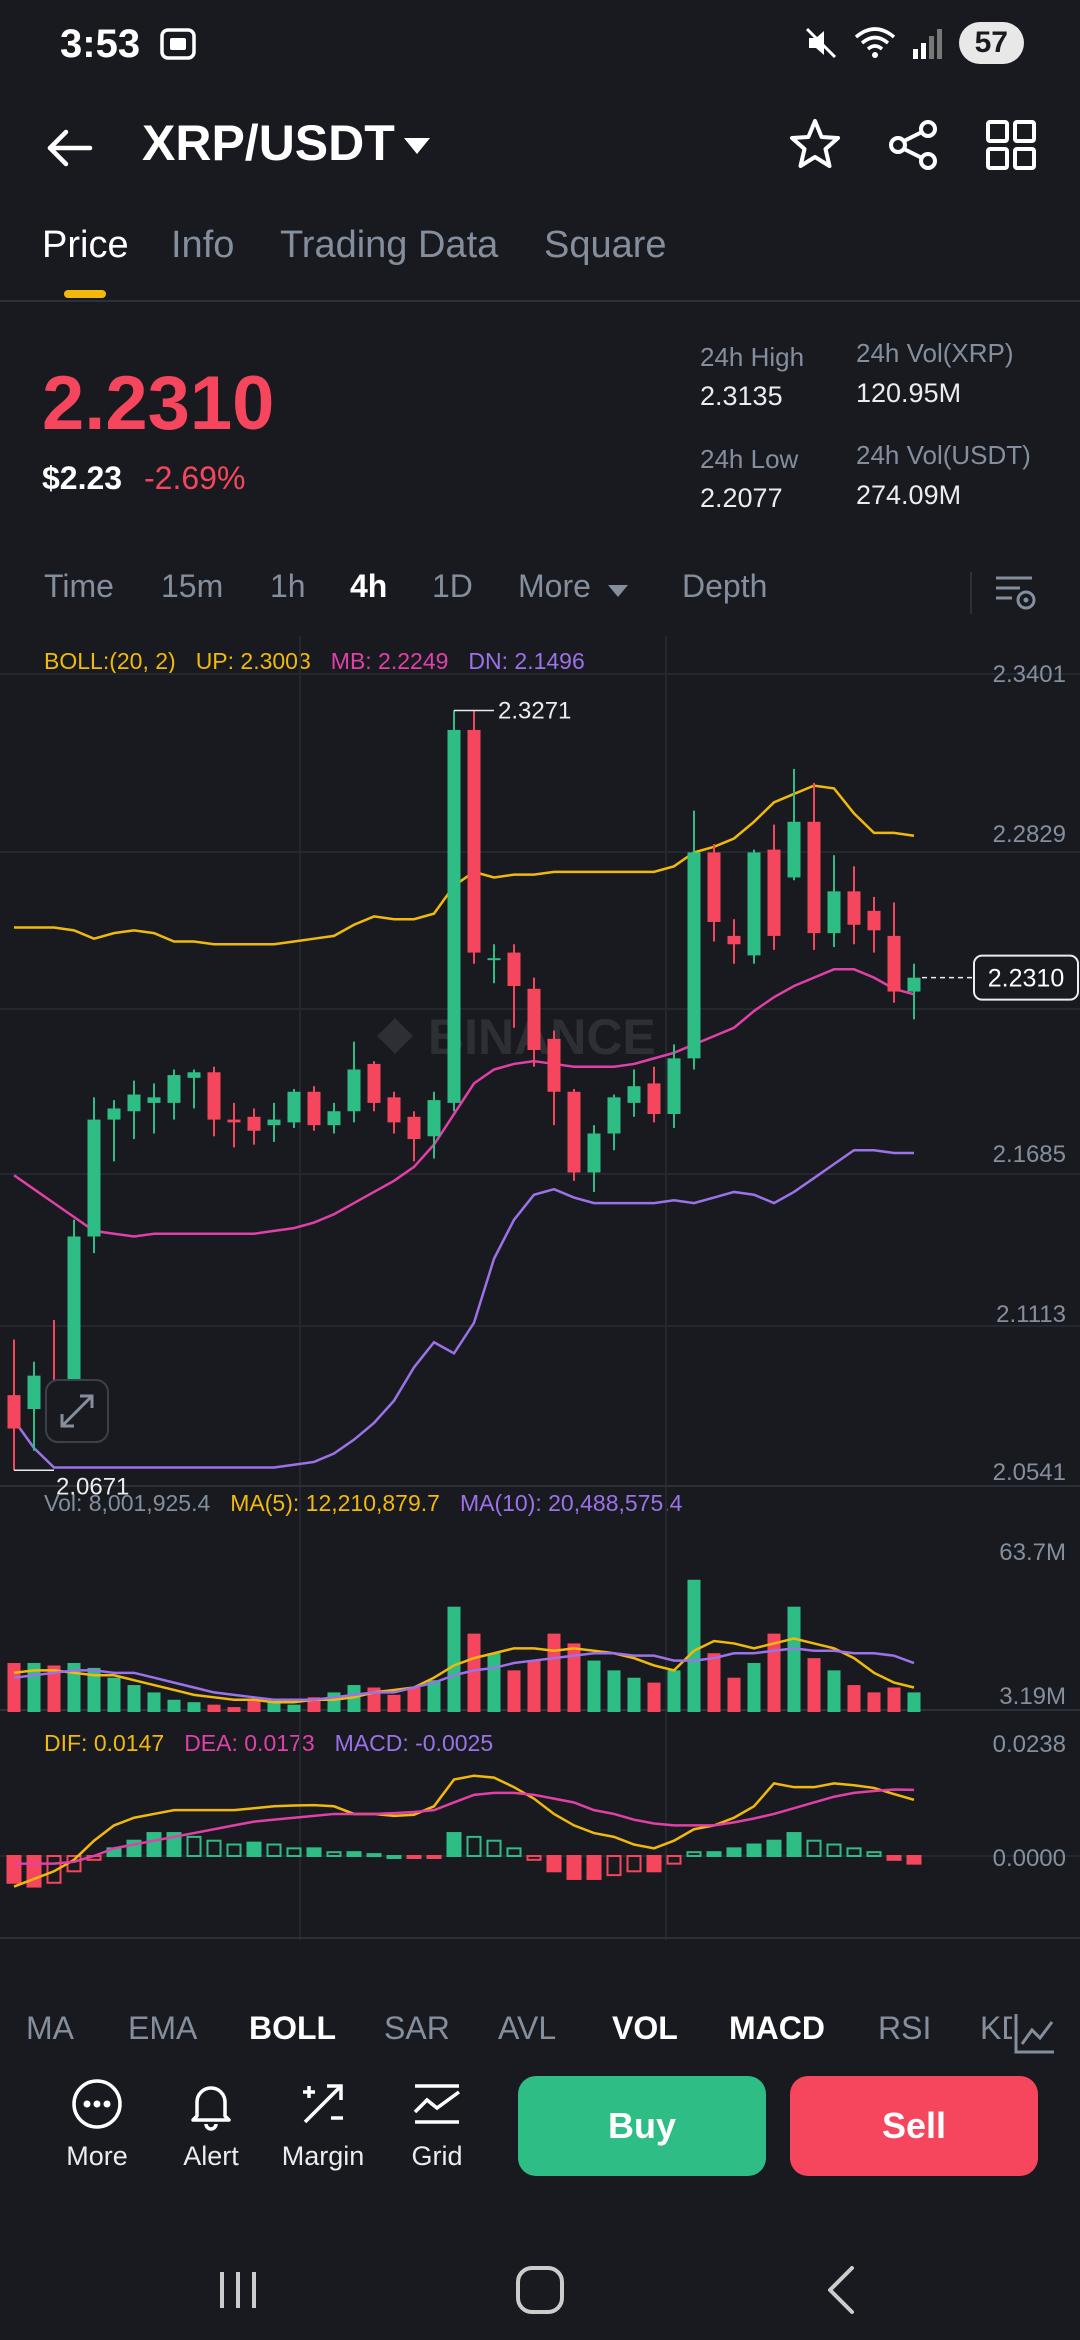 This screenshot has width=1080, height=2340. Describe the element at coordinates (605, 245) in the screenshot. I see `tab-square: Square` at that location.